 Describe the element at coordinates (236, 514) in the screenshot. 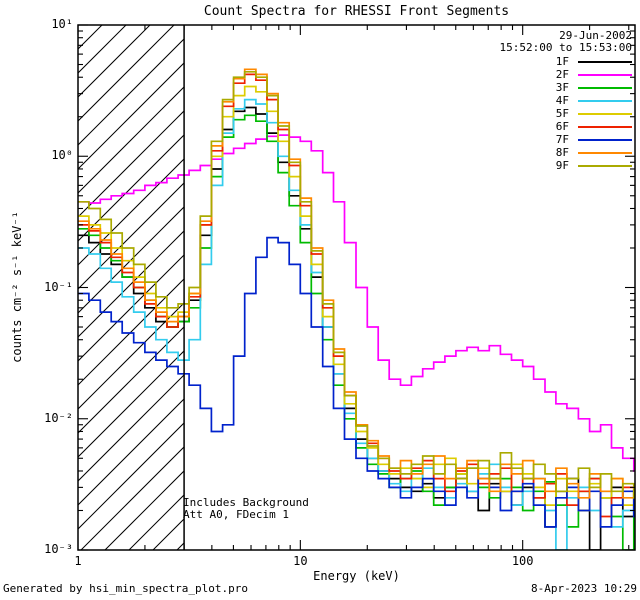

I see `annotation-attenuator-state: Att A0, FDecim 1` at that location.